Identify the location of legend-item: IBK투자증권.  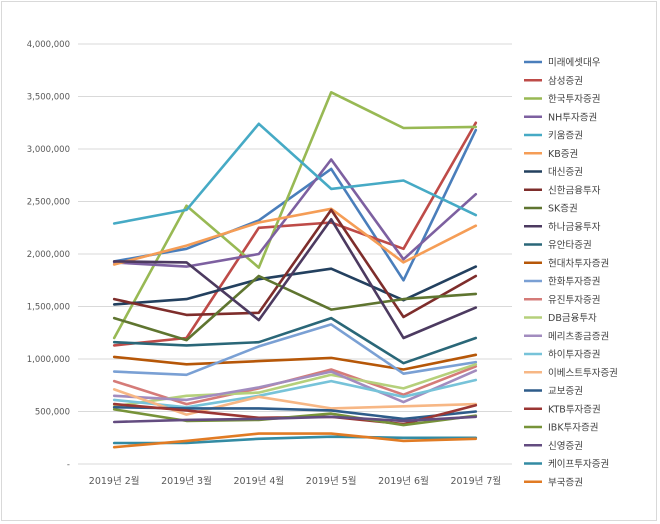
(561, 428).